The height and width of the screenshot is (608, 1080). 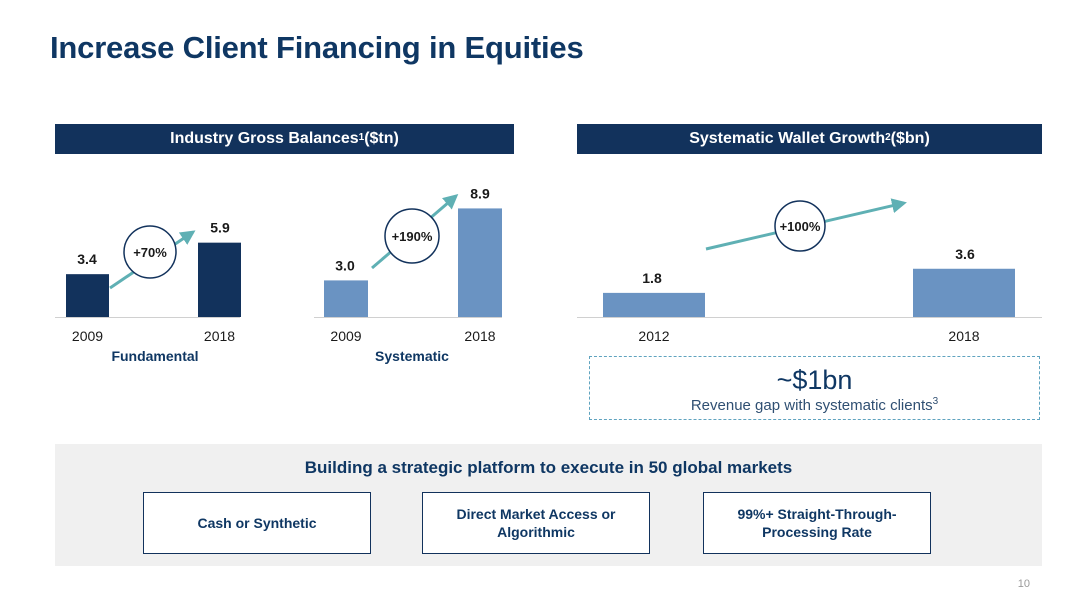 I want to click on platform-item-dma-or-algorithmic: Direct Market Access or Algorithmic, so click(x=536, y=523).